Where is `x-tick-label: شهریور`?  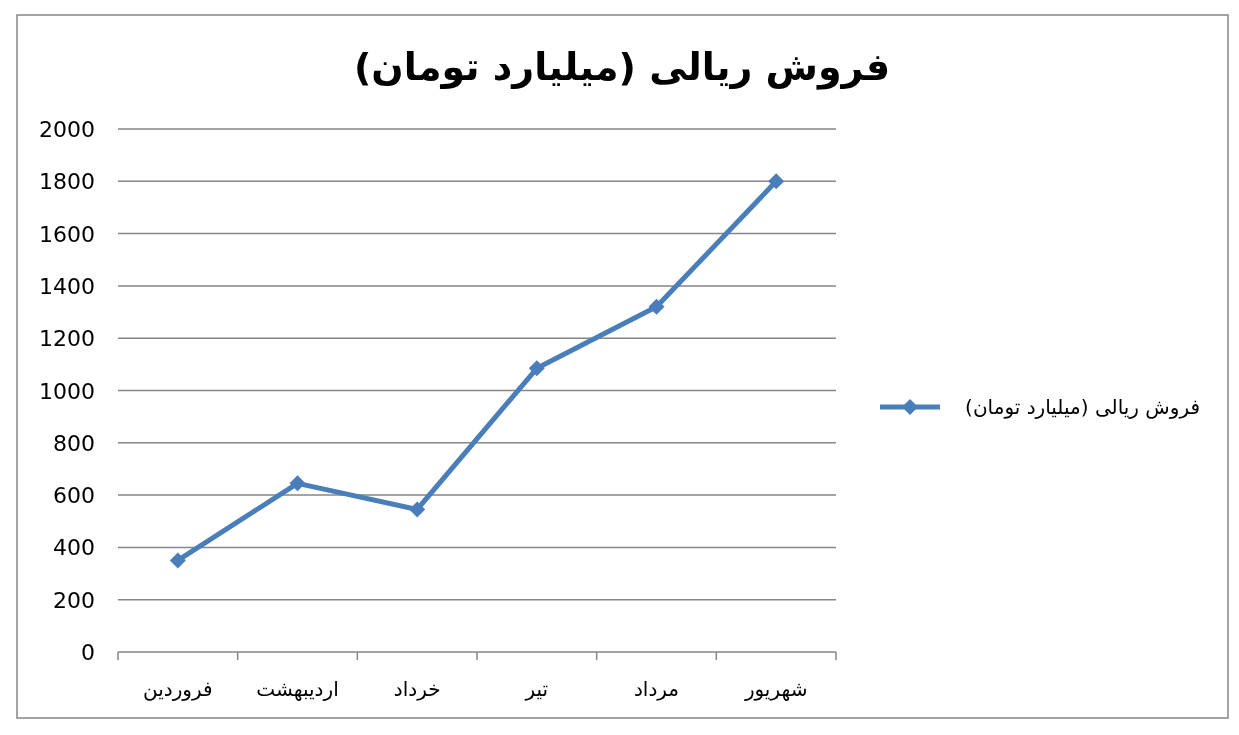
x-tick-label: شهریور is located at coordinates (775, 689).